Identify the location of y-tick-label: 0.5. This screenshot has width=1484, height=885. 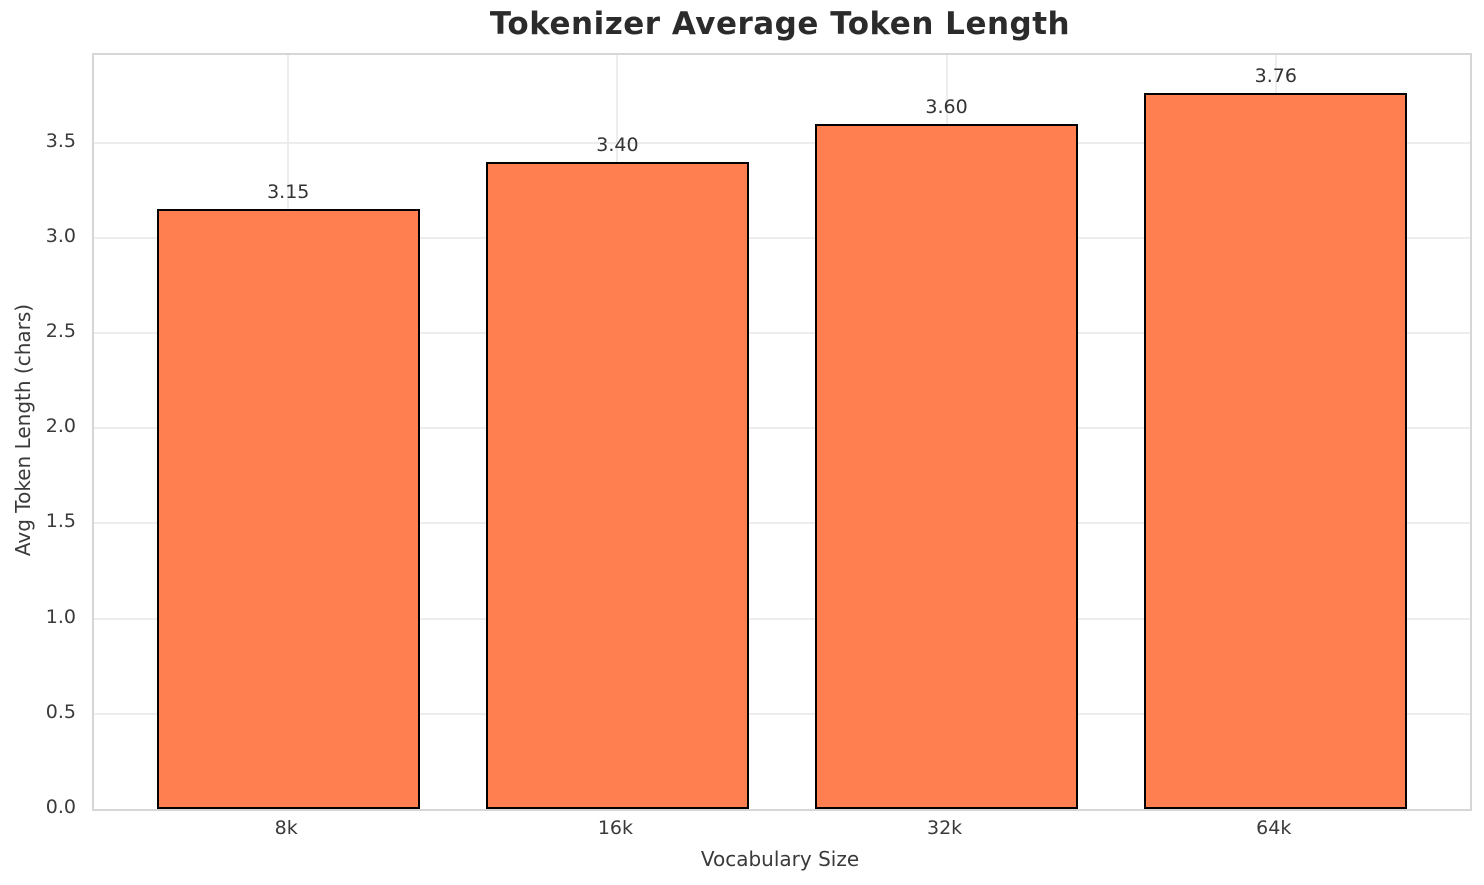
(60, 711).